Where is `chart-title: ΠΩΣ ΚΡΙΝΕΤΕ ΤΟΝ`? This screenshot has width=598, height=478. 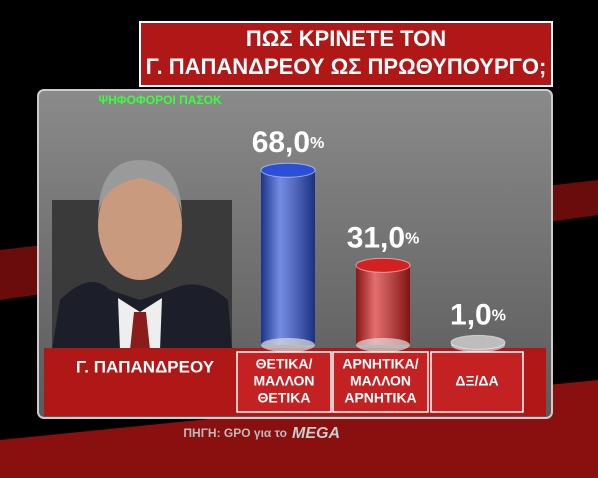
chart-title: ΠΩΣ ΚΡΙΝΕΤΕ ΤΟΝ is located at coordinates (346, 38).